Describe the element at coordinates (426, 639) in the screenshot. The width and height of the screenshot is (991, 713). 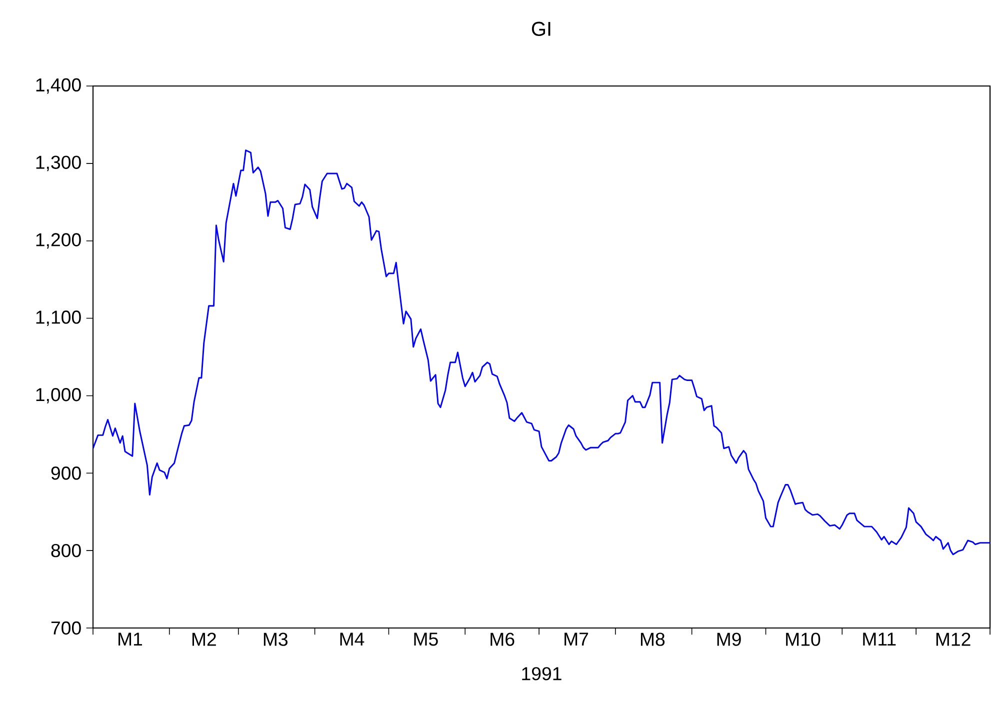
I see `x-tick-label: M5` at that location.